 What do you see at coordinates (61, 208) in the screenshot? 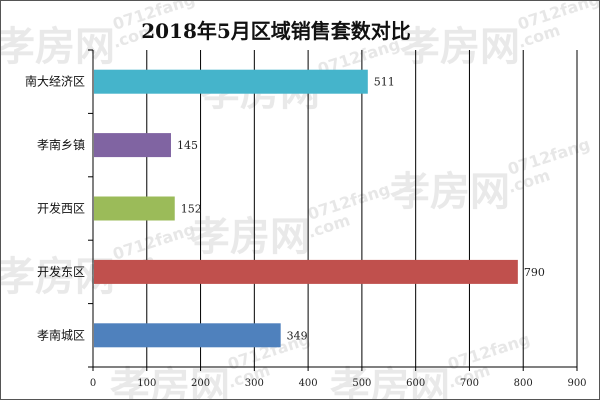
I see `category-label: 开发西区` at bounding box center [61, 208].